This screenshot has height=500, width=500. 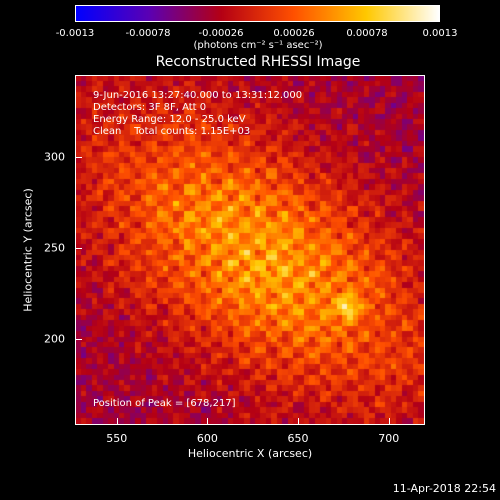 What do you see at coordinates (164, 403) in the screenshot?
I see `annotation-peak-position: Position of Peak = [678,217]` at bounding box center [164, 403].